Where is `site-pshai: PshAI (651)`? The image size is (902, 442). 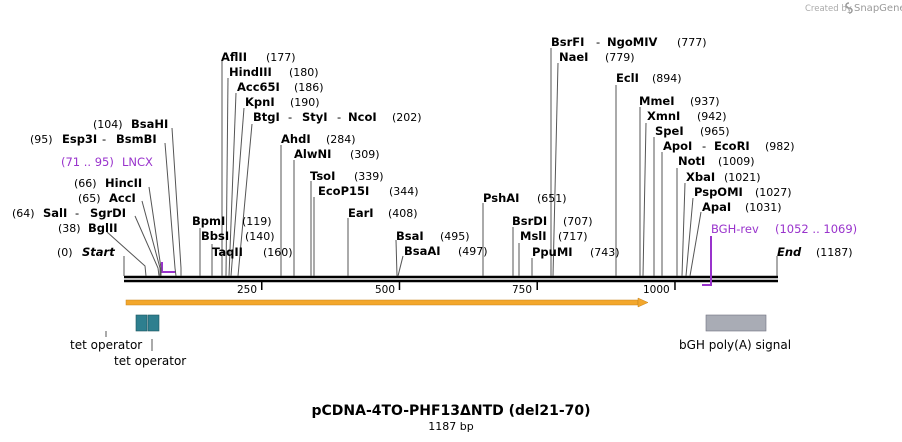 site-pshai: PshAI (651) is located at coordinates (525, 198).